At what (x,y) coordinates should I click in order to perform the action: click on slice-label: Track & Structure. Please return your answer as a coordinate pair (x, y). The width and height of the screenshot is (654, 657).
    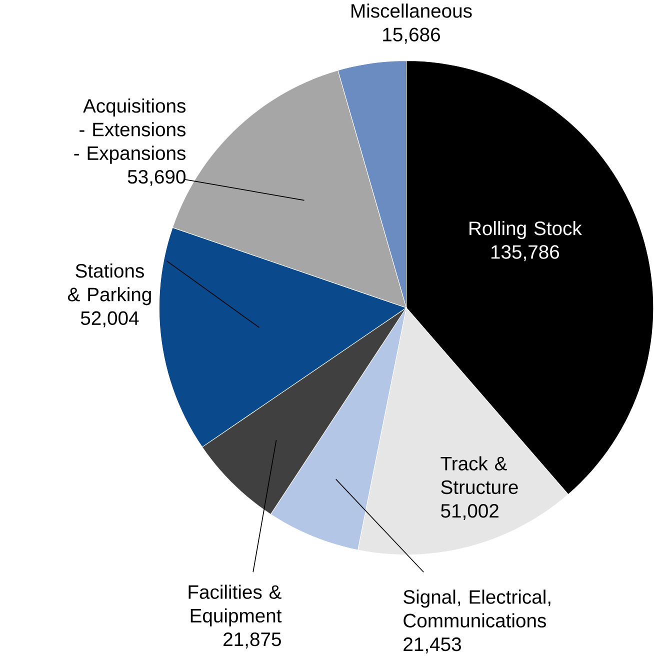
    Looking at the image, I should click on (479, 475).